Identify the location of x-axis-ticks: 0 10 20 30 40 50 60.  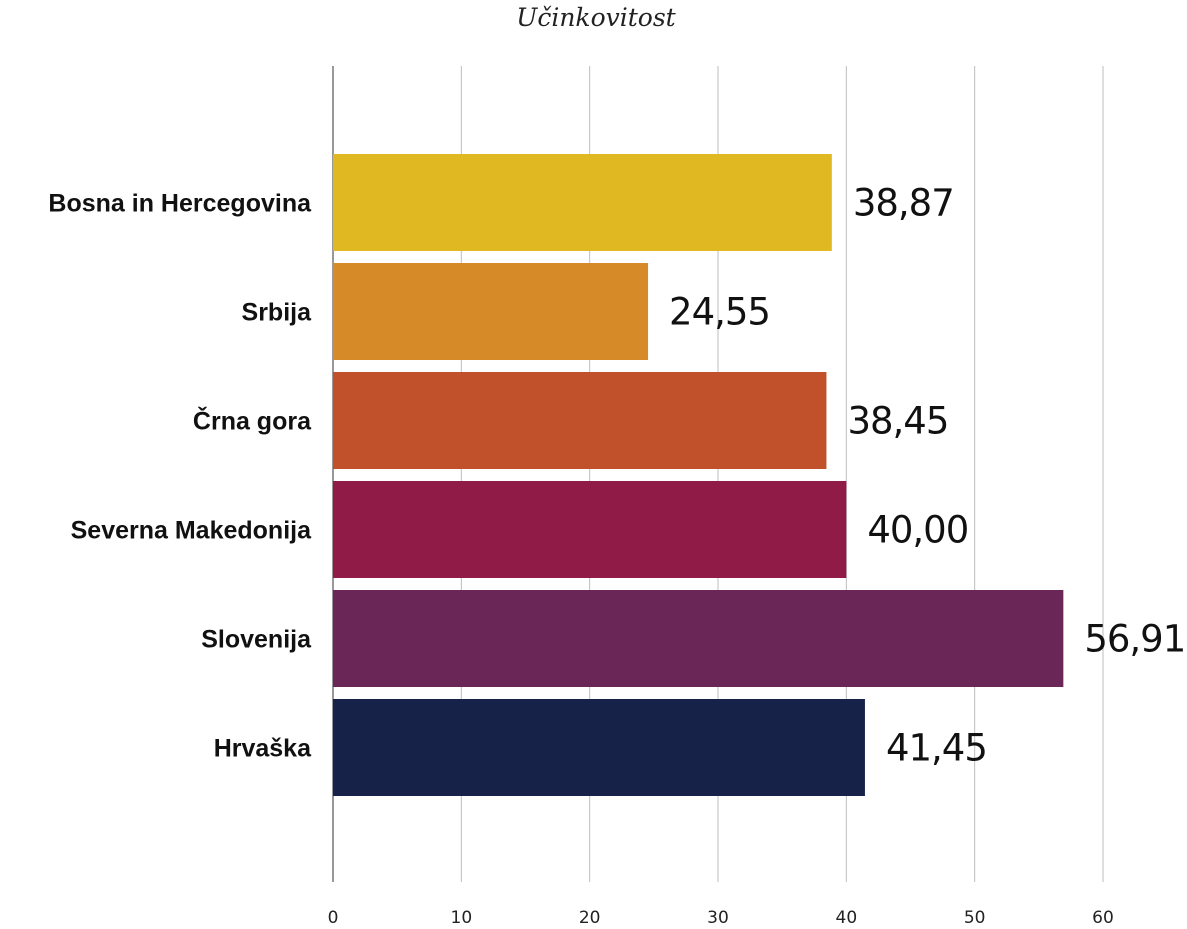
(721, 918).